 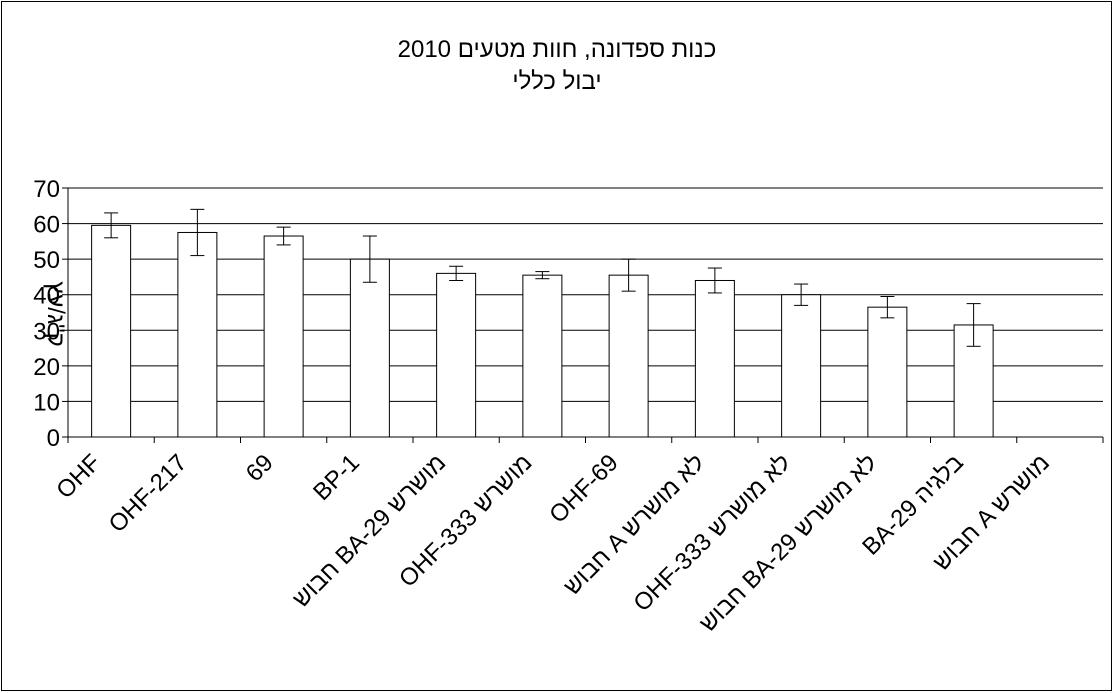 I want to click on x-tick-label: OHF-333 לא מושרש, so click(x=712, y=533).